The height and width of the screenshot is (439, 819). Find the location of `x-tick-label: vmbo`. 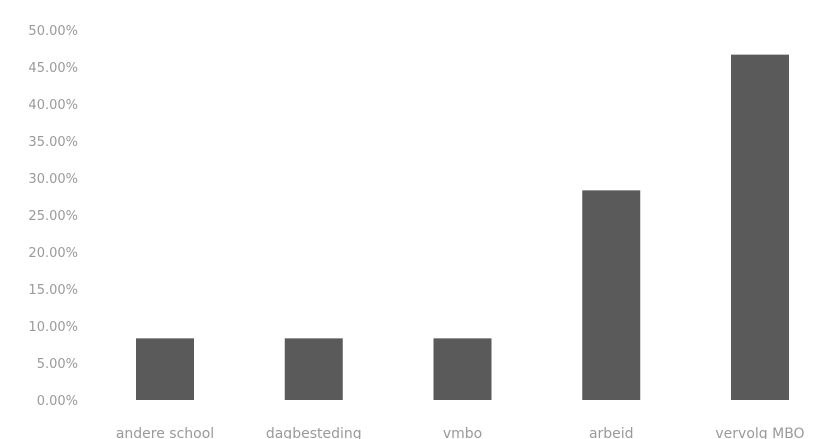

x-tick-label: vmbo is located at coordinates (462, 432).